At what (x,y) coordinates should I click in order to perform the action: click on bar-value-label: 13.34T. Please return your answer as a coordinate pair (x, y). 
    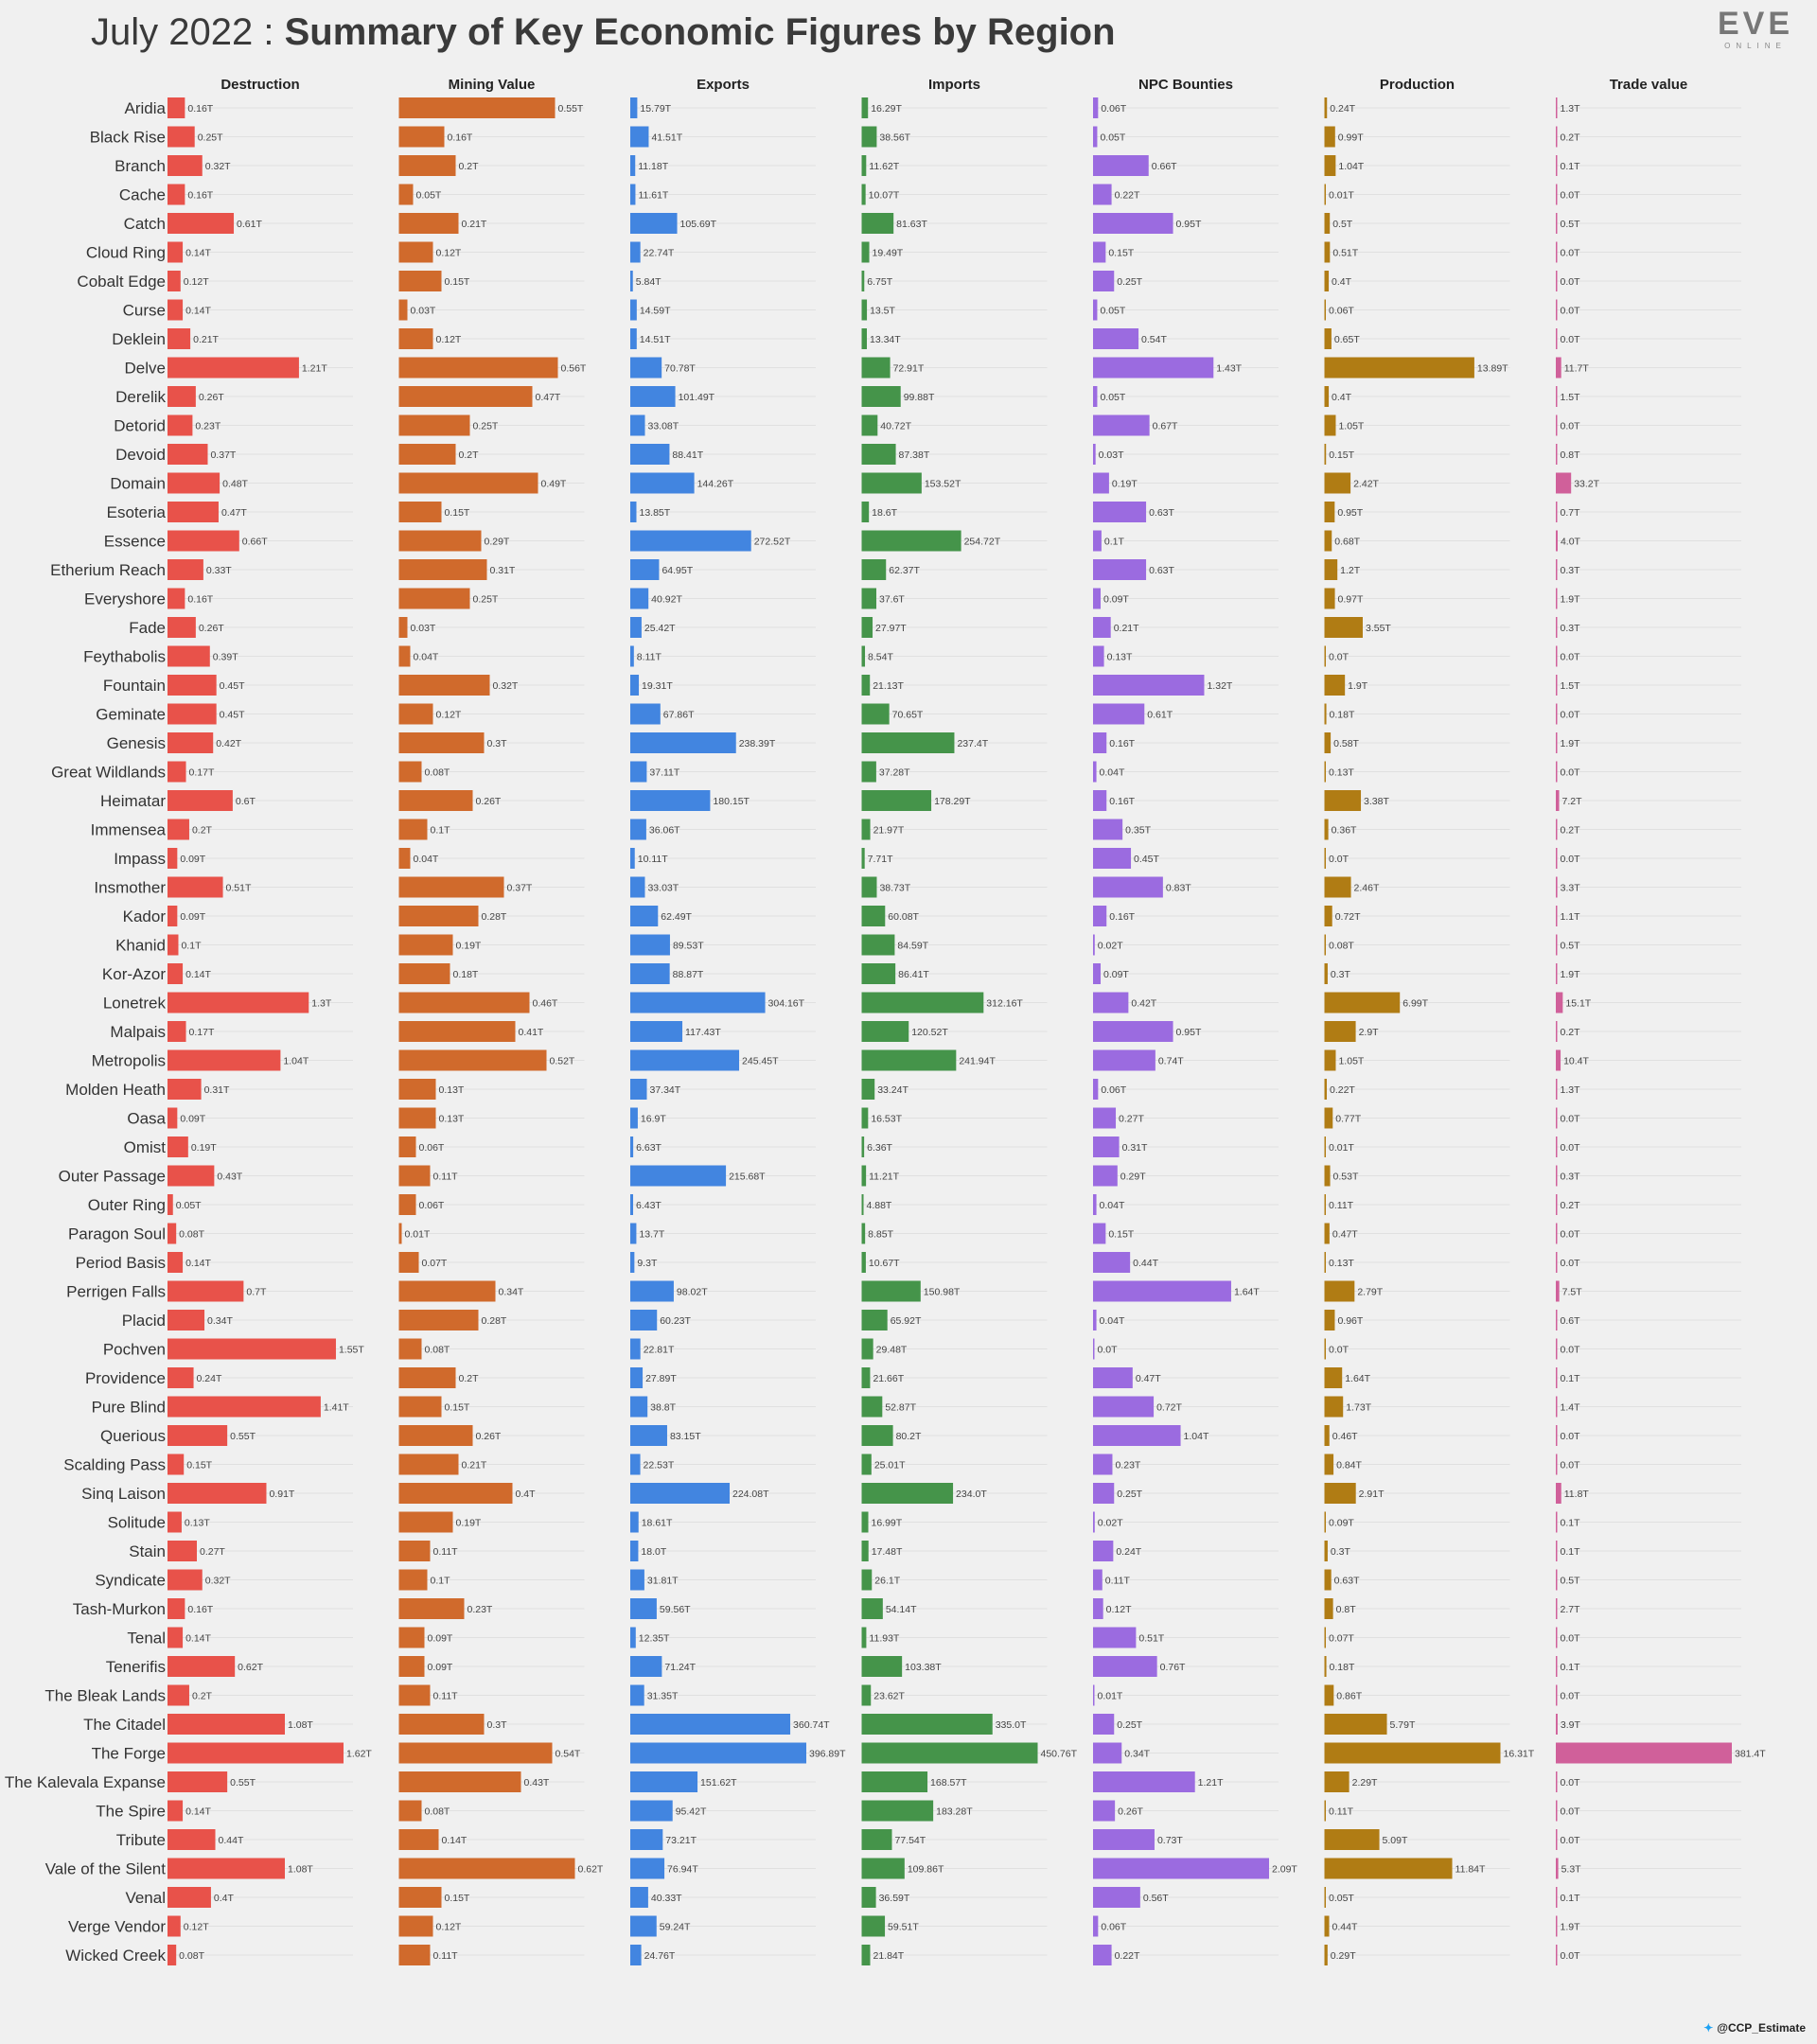
    Looking at the image, I should click on (885, 339).